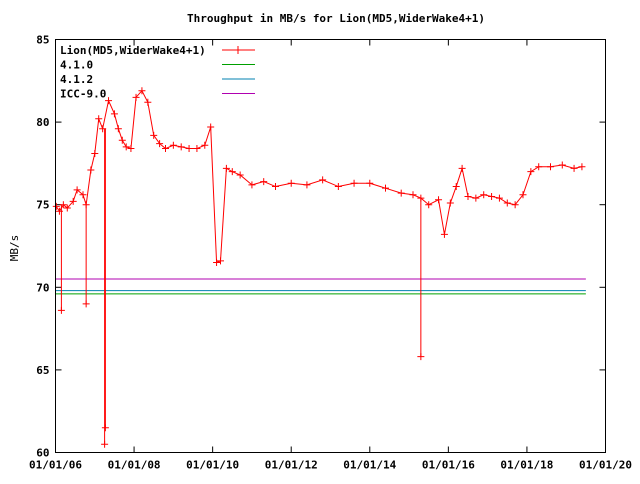 This screenshot has width=640, height=484. What do you see at coordinates (42, 205) in the screenshot?
I see `y-tick-label: 75` at bounding box center [42, 205].